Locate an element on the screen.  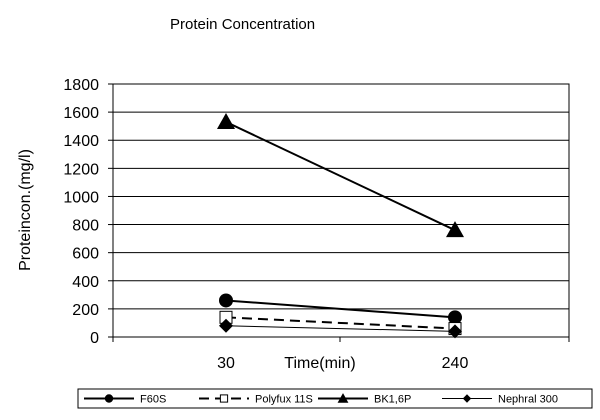
legend-label: Nephral 300 is located at coordinates (528, 400).